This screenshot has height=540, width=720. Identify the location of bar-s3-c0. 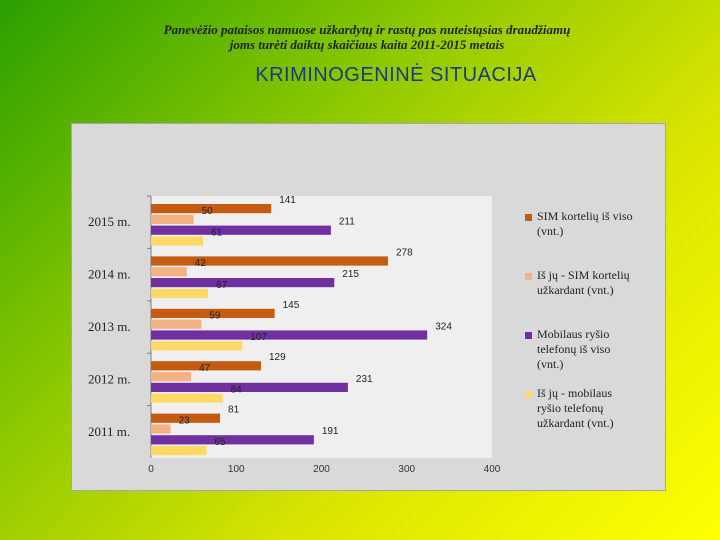
(177, 241).